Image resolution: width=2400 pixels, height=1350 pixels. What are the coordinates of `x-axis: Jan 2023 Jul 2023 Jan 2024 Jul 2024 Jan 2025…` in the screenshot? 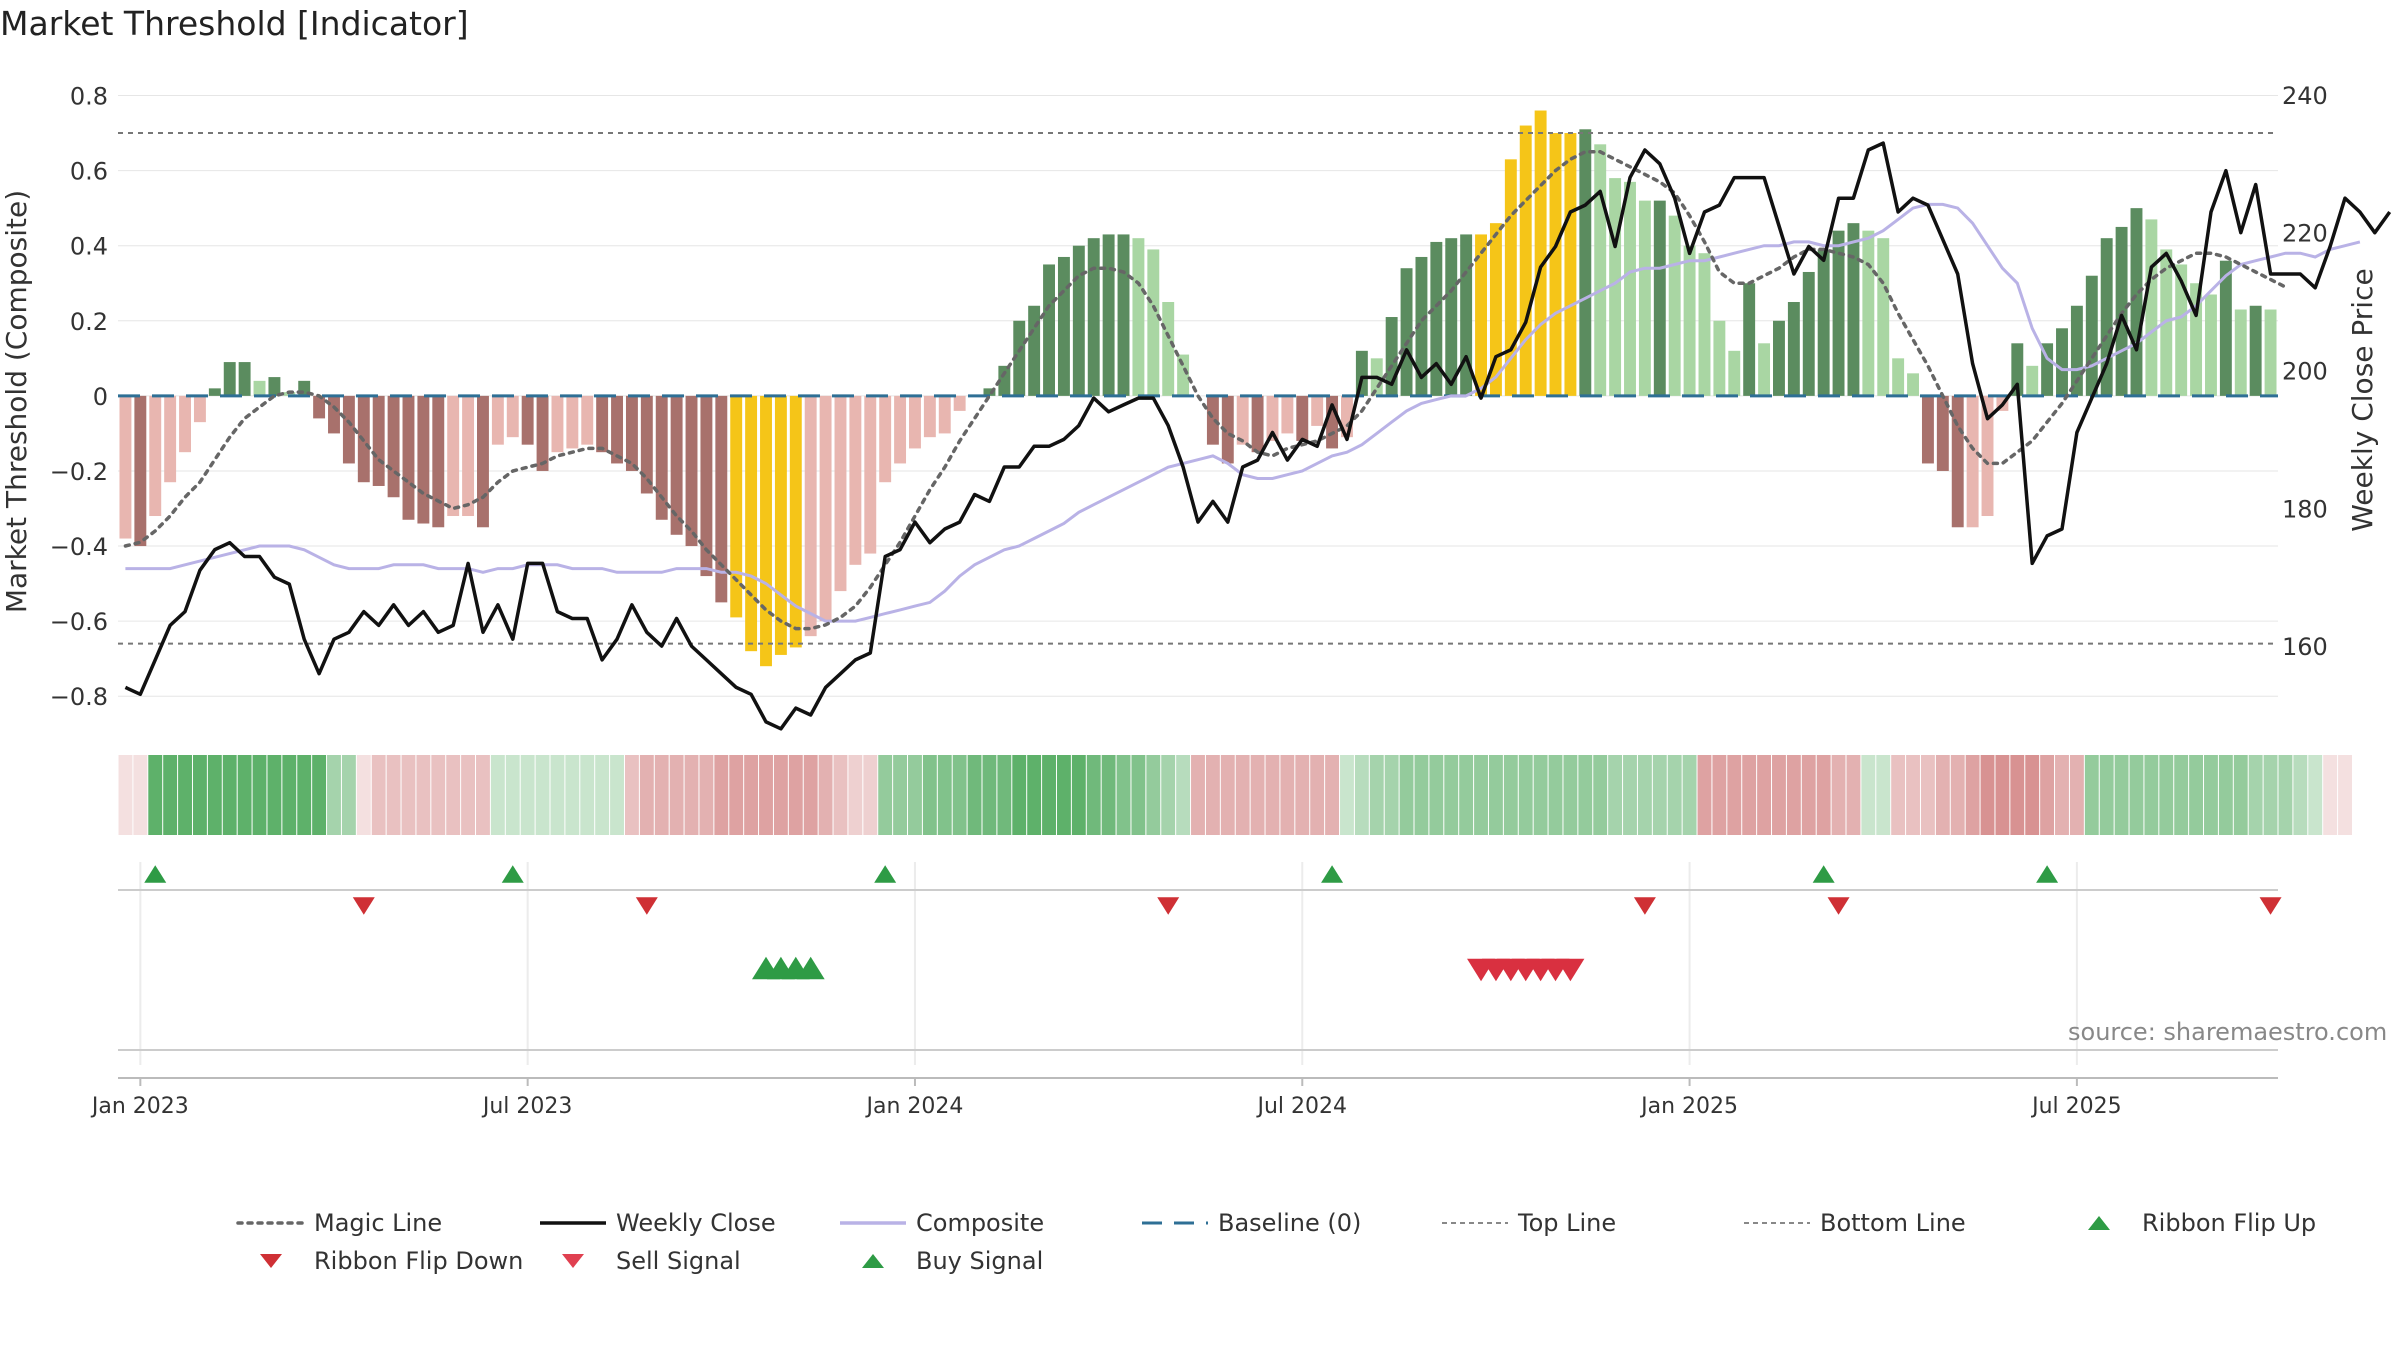 It's located at (1184, 1098).